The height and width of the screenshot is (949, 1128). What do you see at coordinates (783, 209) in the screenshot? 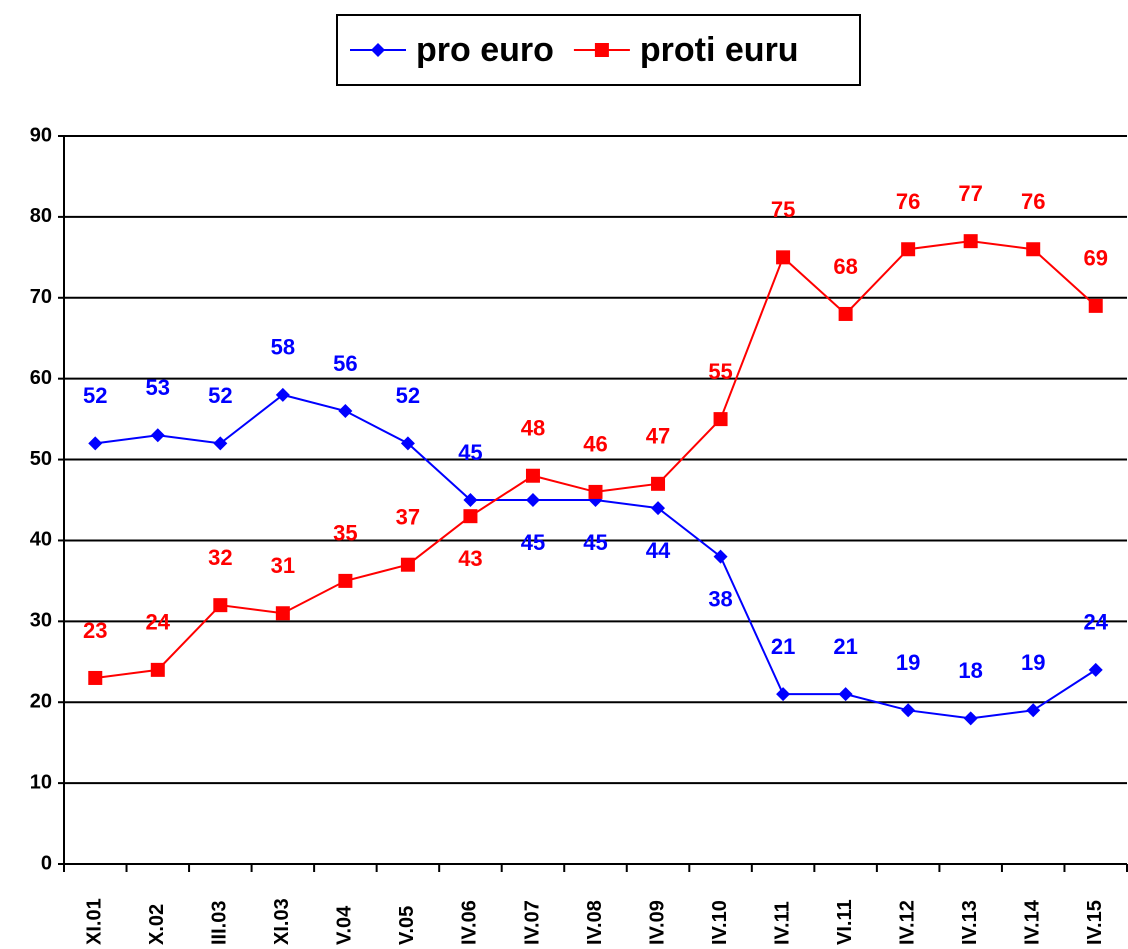
I see `data-label: 75` at bounding box center [783, 209].